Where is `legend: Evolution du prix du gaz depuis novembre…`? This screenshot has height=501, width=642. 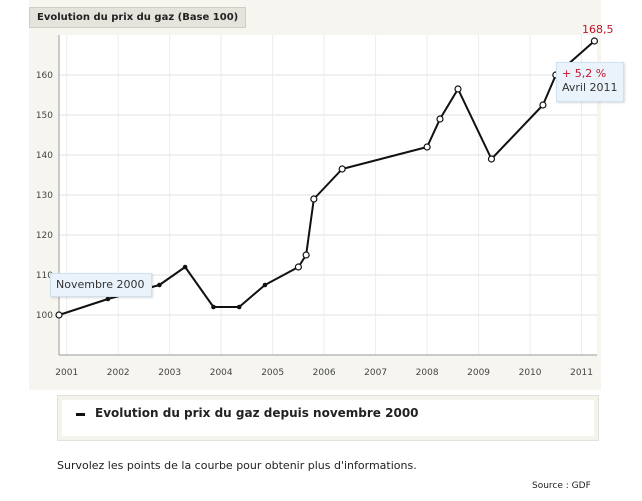
legend: Evolution du prix du gaz depuis novembre… is located at coordinates (328, 418).